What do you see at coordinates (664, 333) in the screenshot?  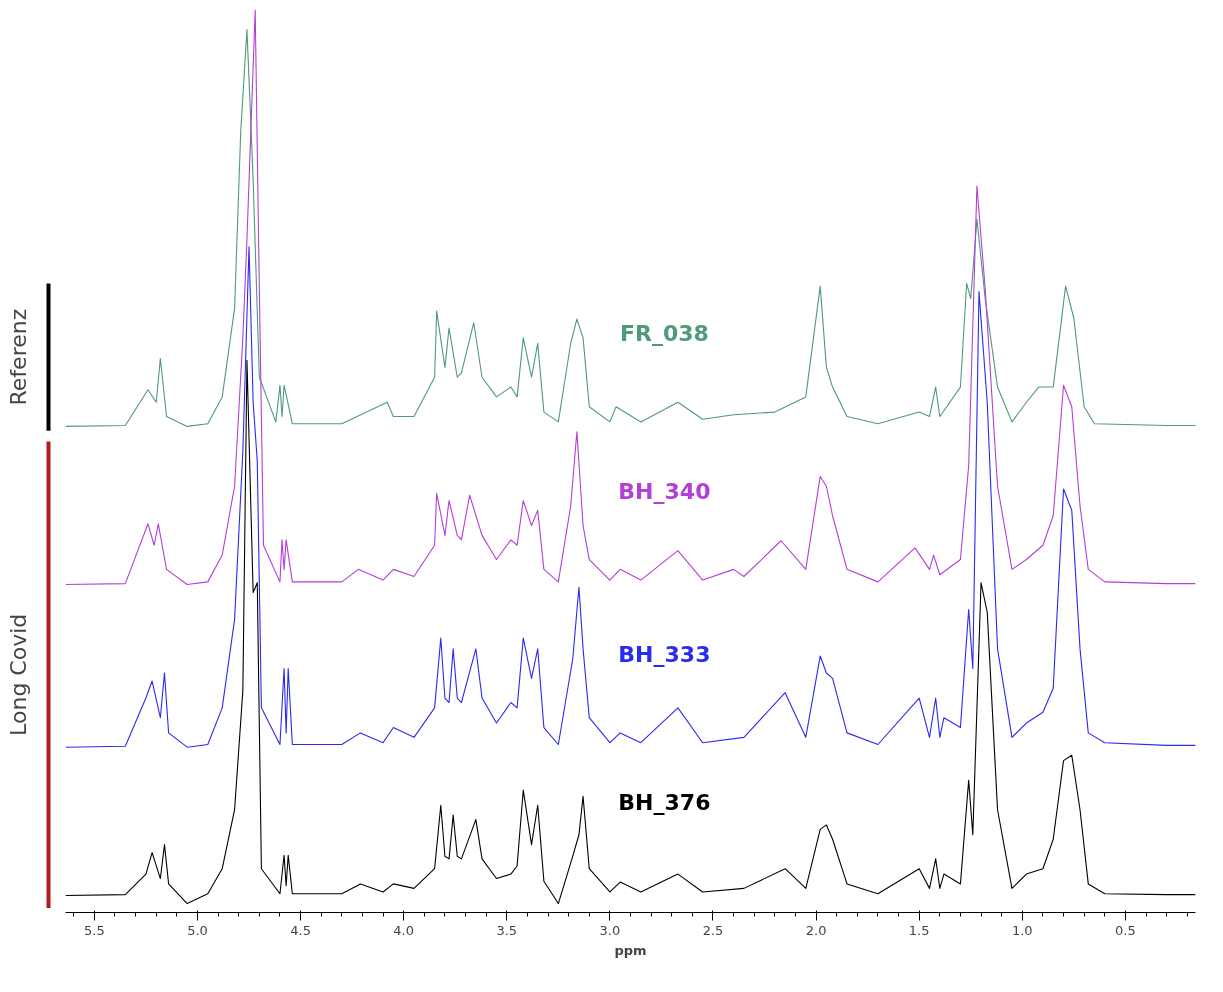 I see `series-label: FR_038` at bounding box center [664, 333].